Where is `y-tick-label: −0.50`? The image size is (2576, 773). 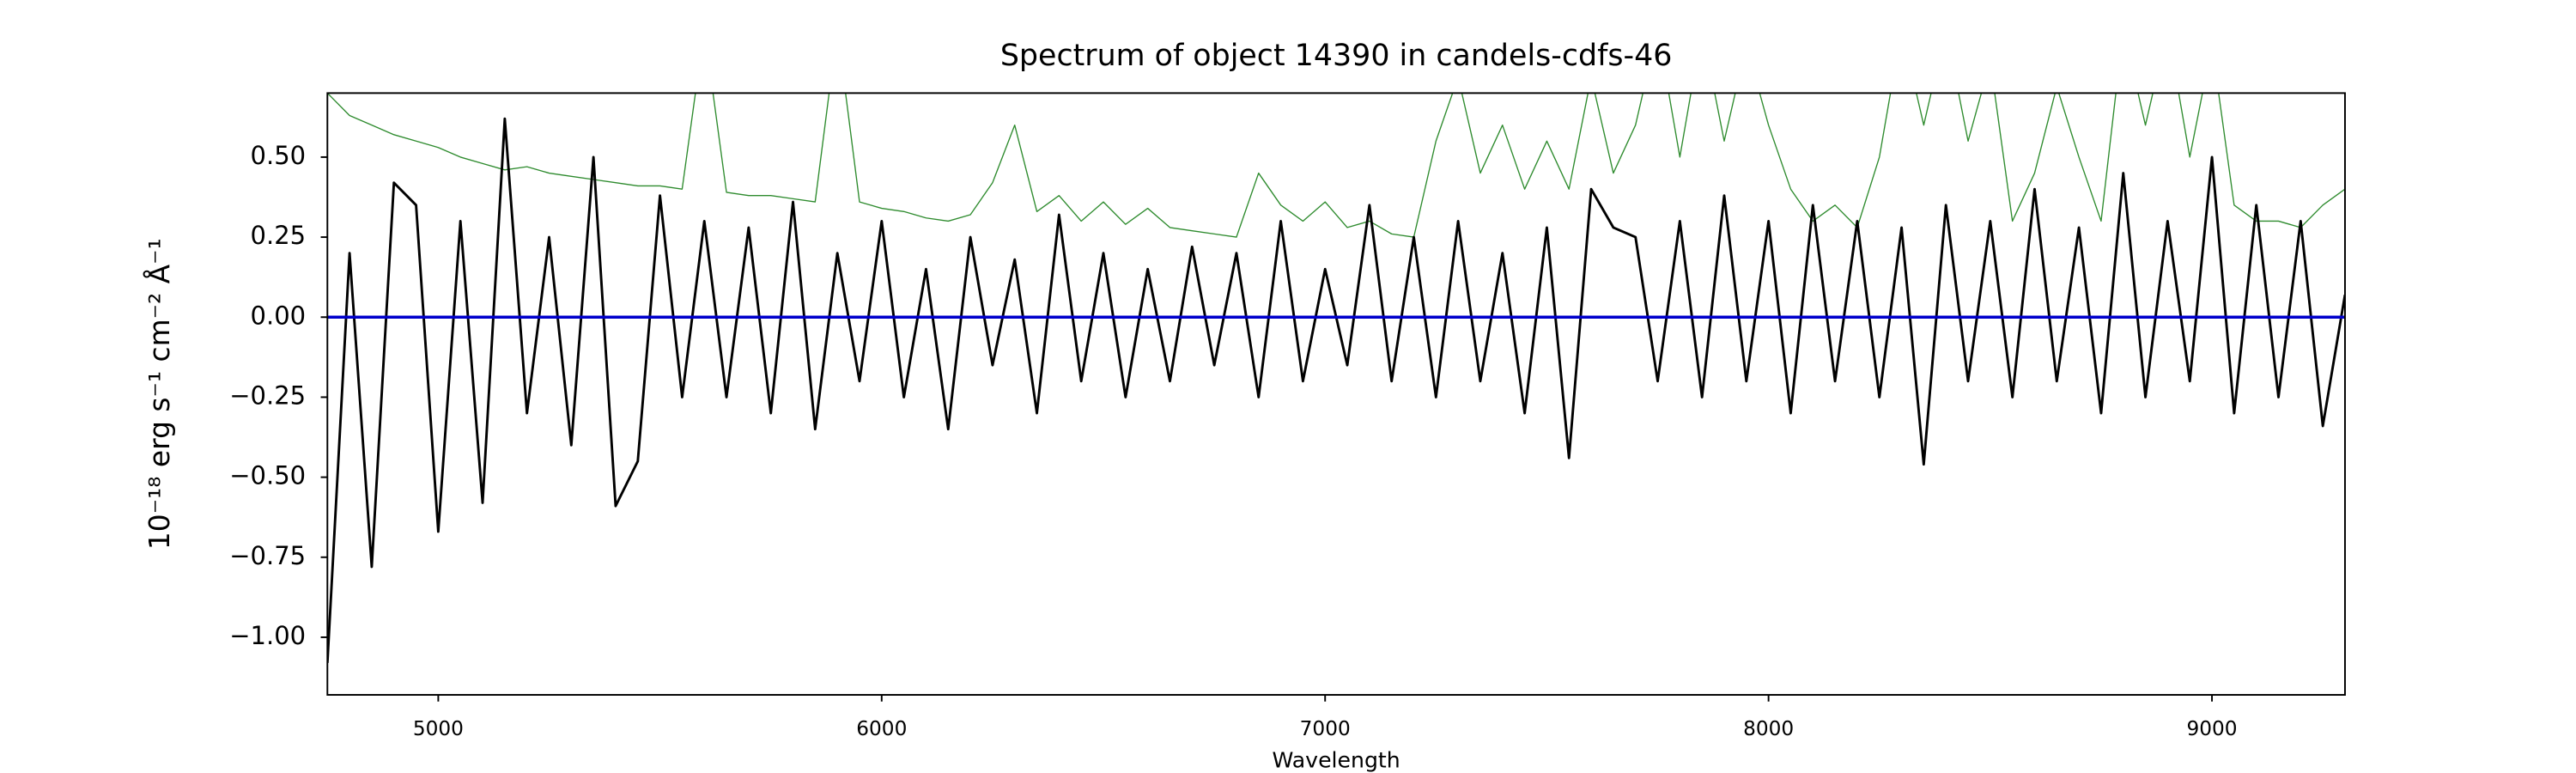 y-tick-label: −0.50 is located at coordinates (268, 475).